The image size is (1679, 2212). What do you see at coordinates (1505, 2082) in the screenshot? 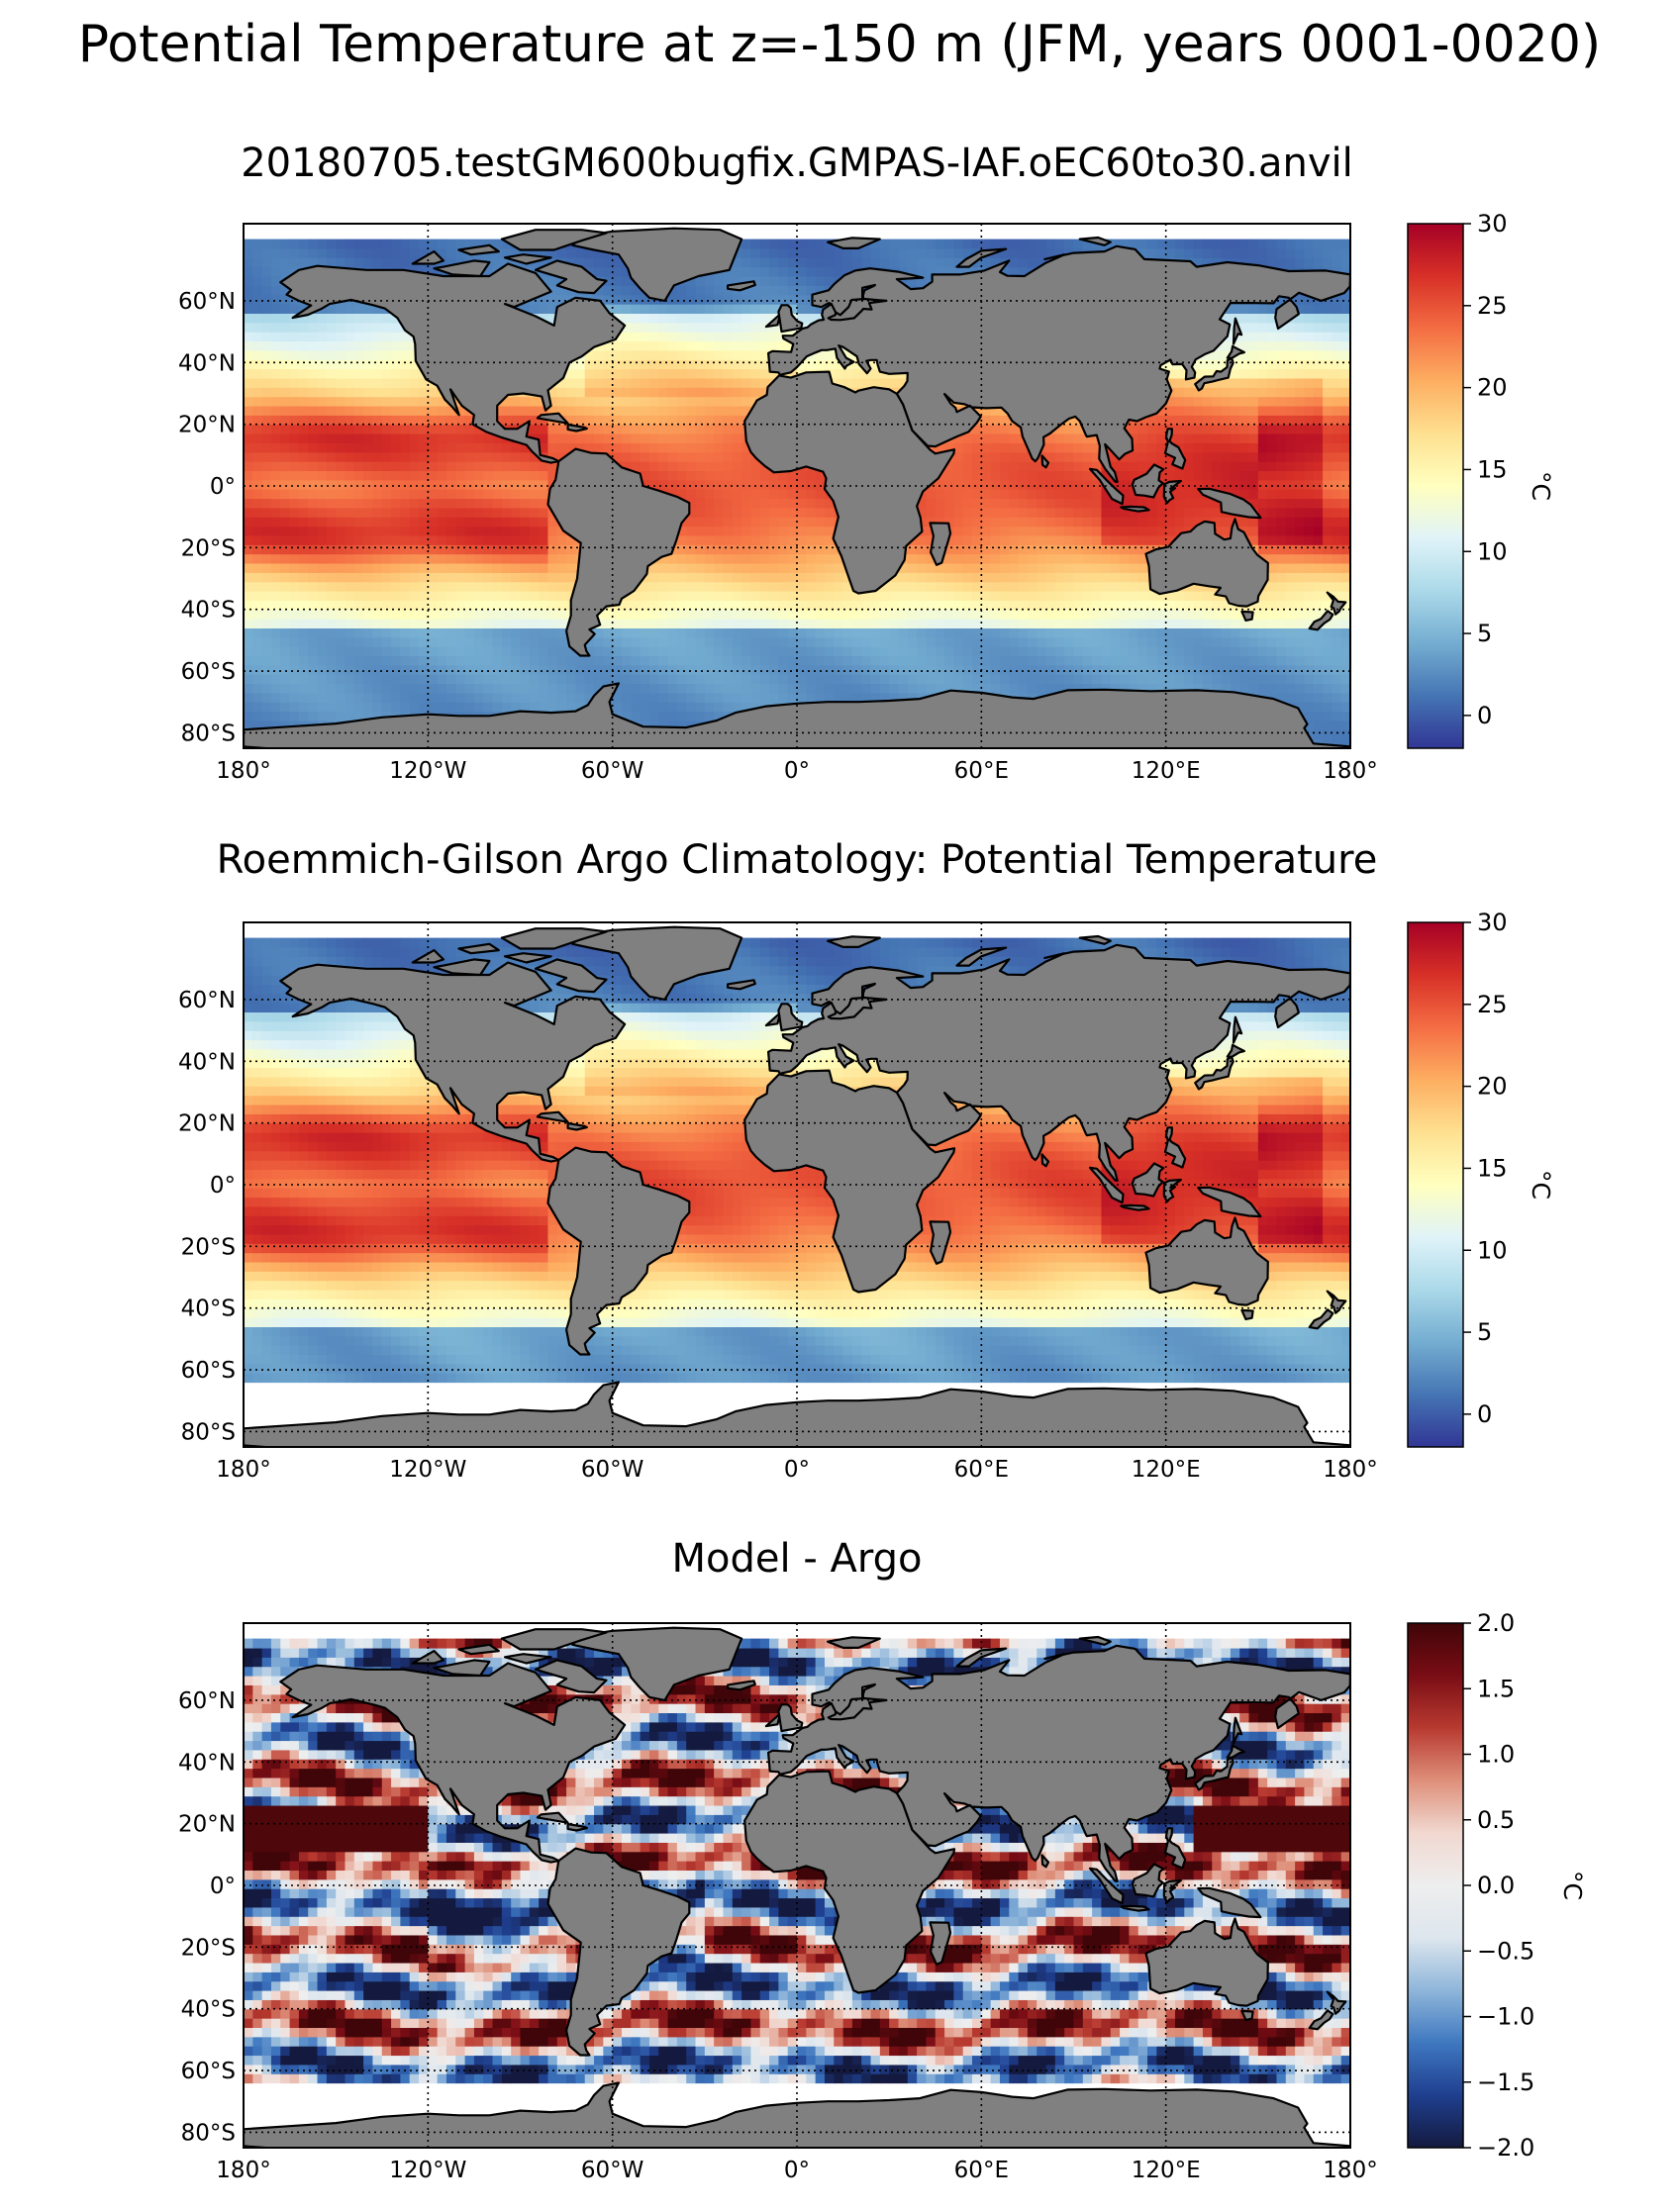
I see `colorbar-tick-label: −1.5` at bounding box center [1505, 2082].